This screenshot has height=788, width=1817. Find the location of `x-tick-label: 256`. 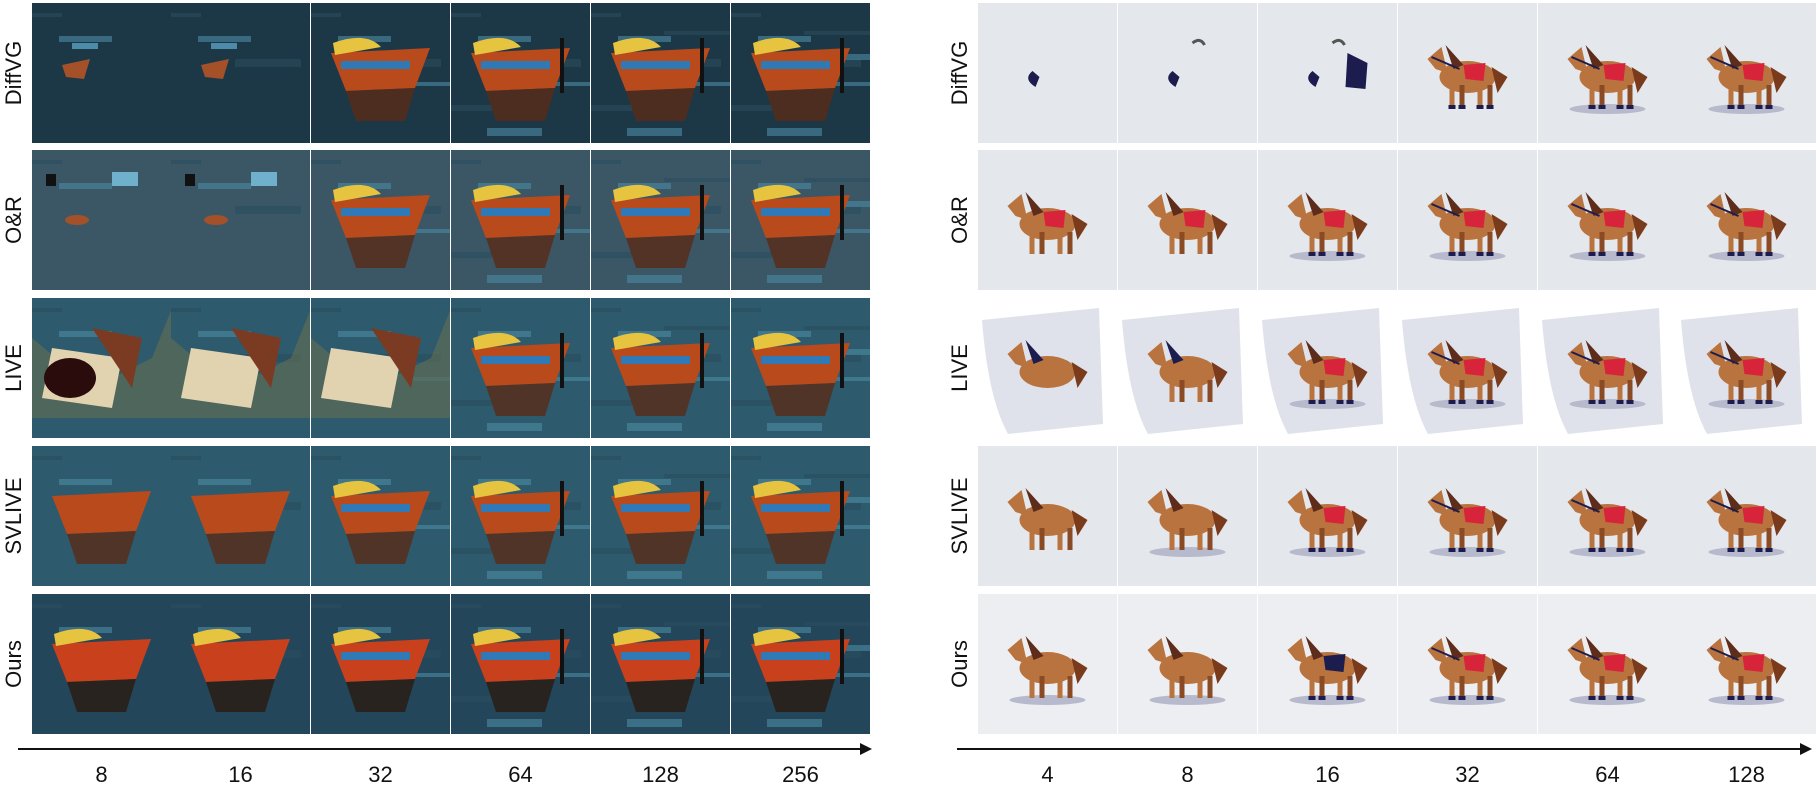

x-tick-label: 256 is located at coordinates (800, 774).